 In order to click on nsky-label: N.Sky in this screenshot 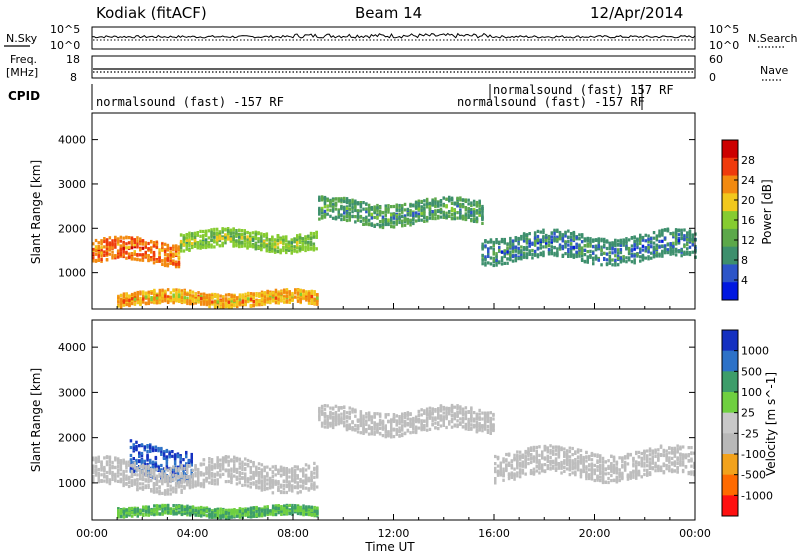, I will do `click(22, 38)`.